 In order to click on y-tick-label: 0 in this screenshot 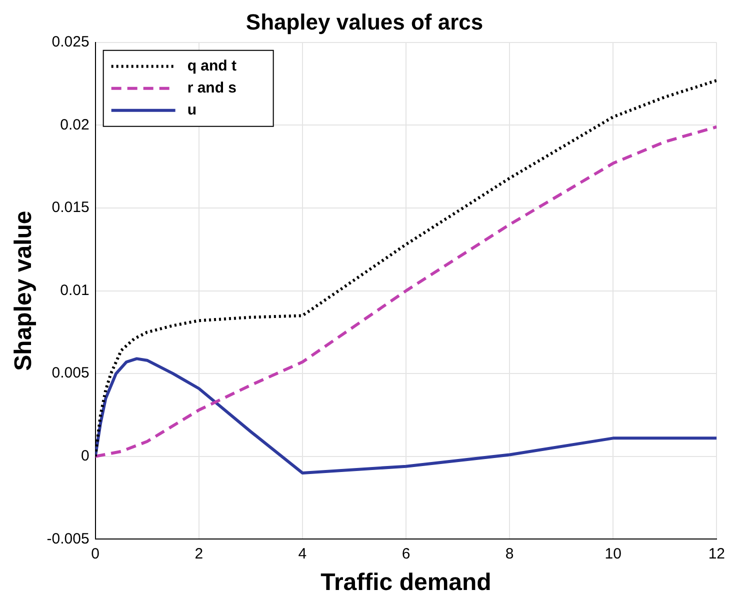, I will do `click(85, 456)`.